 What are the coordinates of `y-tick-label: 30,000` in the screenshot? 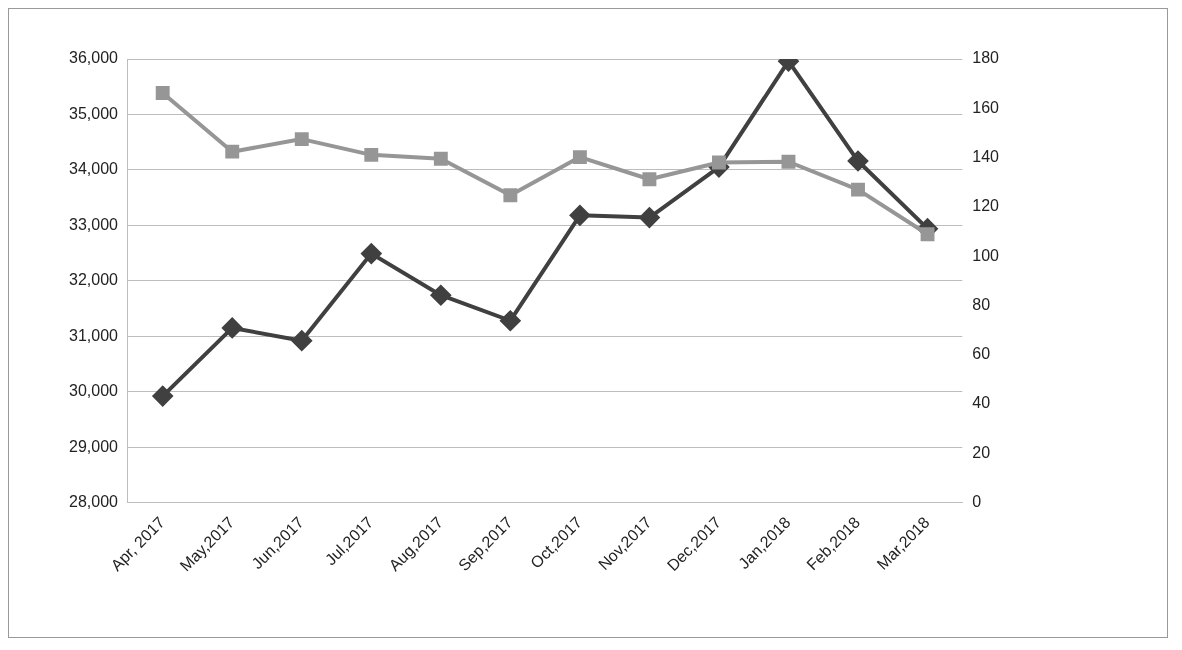 It's located at (94, 391).